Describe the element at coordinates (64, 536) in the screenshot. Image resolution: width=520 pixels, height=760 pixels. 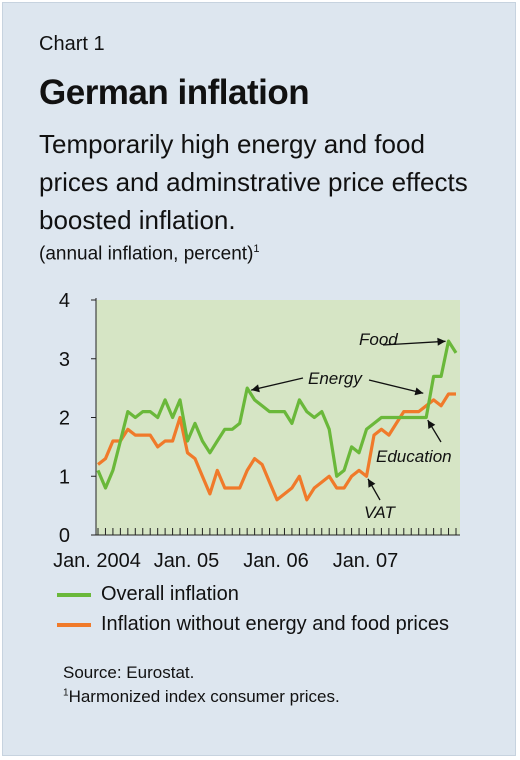
I see `y-tick-label: 0` at that location.